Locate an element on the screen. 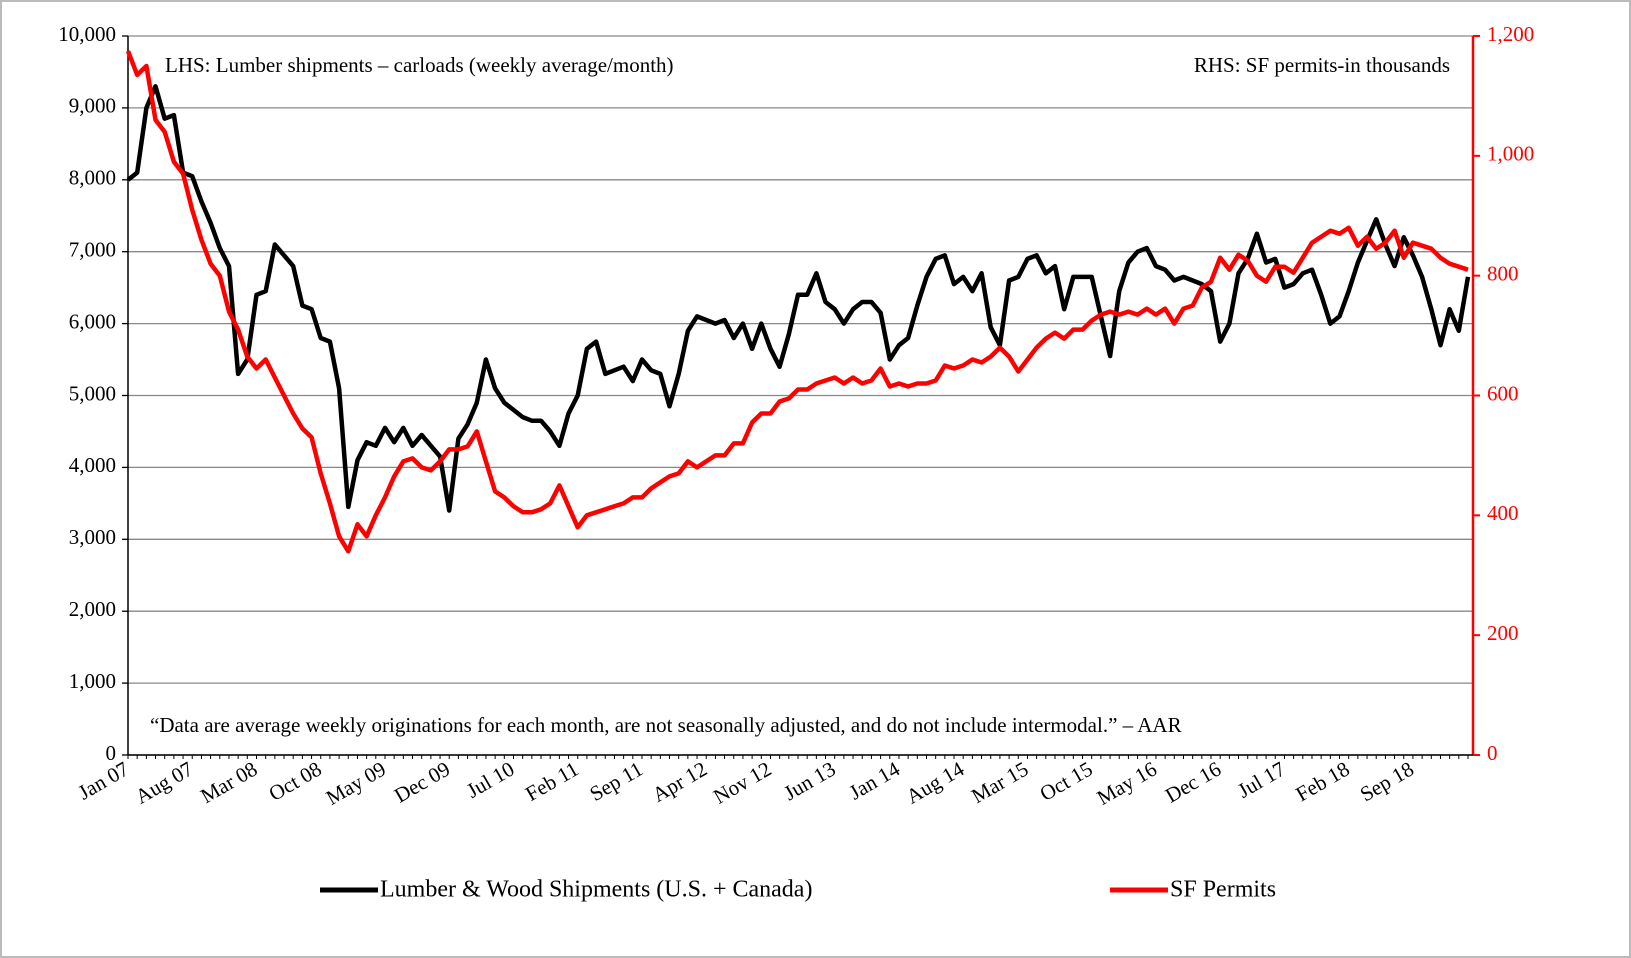 The height and width of the screenshot is (958, 1631). y-tick-label: 5,000 is located at coordinates (92, 393).